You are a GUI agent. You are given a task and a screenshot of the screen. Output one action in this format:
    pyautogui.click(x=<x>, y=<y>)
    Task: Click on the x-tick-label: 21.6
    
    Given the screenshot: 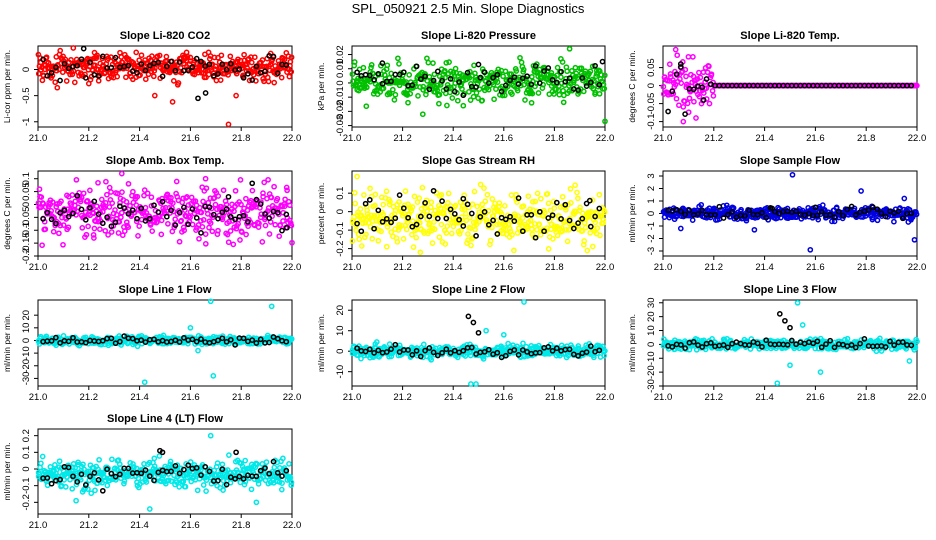 What is the action you would take?
    pyautogui.click(x=190, y=267)
    